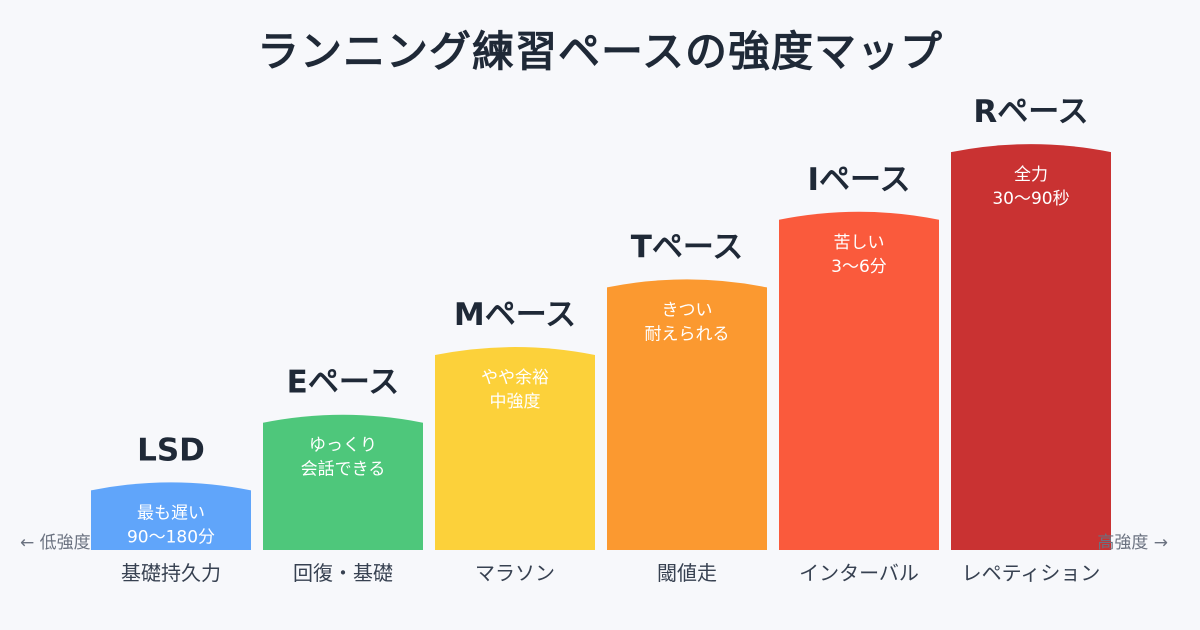  Describe the element at coordinates (1030, 199) in the screenshot. I see `bar-annotation-6-2: 30〜90秒` at that location.